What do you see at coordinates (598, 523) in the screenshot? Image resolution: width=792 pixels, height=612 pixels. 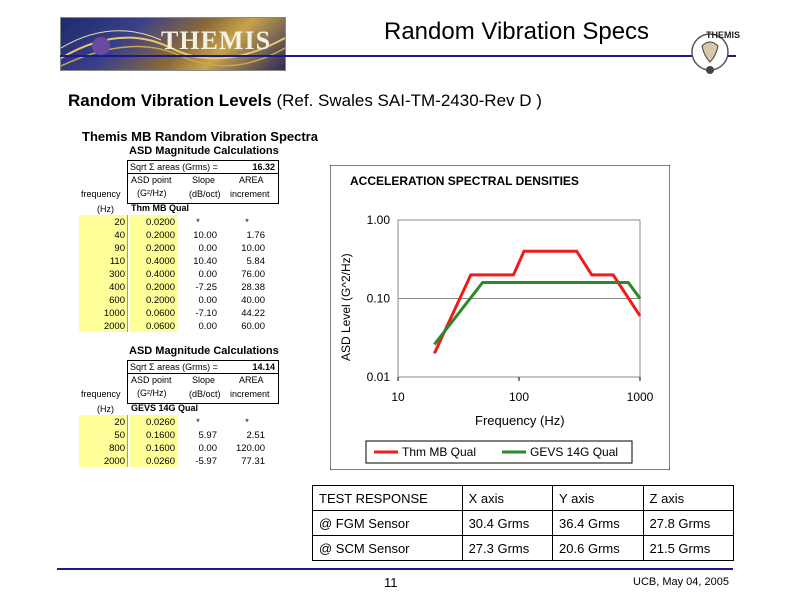 I see `table-cell: 36.4 Grms` at bounding box center [598, 523].